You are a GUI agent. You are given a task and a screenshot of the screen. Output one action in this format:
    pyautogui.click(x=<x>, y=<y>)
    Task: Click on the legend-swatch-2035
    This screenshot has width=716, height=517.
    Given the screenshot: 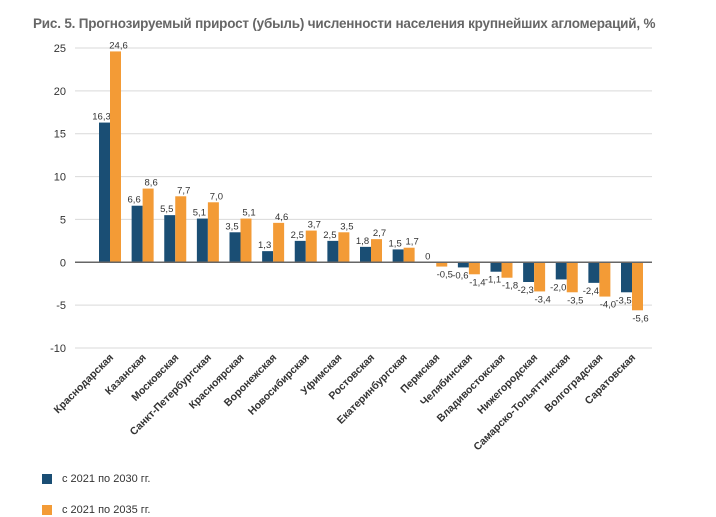 What is the action you would take?
    pyautogui.click(x=47, y=510)
    